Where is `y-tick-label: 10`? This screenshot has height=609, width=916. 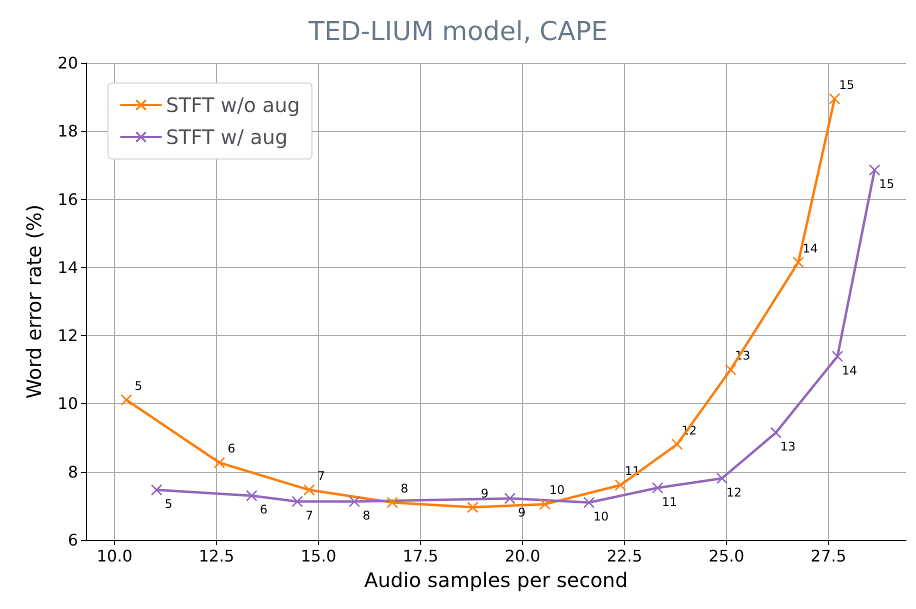 y-tick-label: 10 is located at coordinates (68, 404).